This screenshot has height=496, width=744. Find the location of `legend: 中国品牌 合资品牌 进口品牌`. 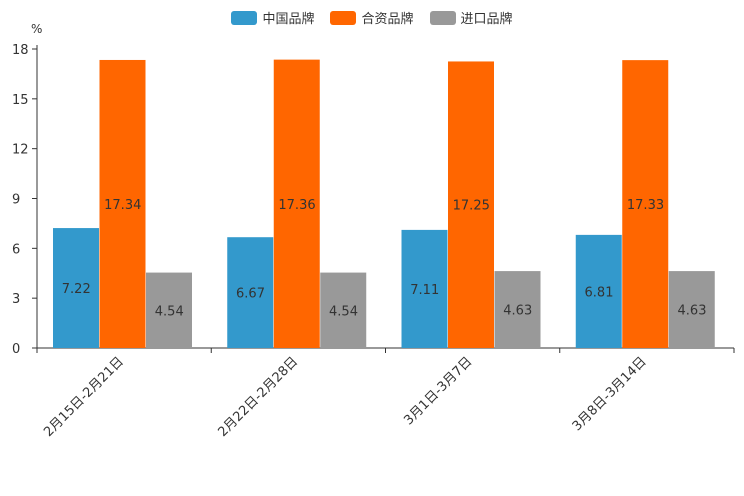

legend: 中国品牌 合资品牌 进口品牌 is located at coordinates (372, 17).